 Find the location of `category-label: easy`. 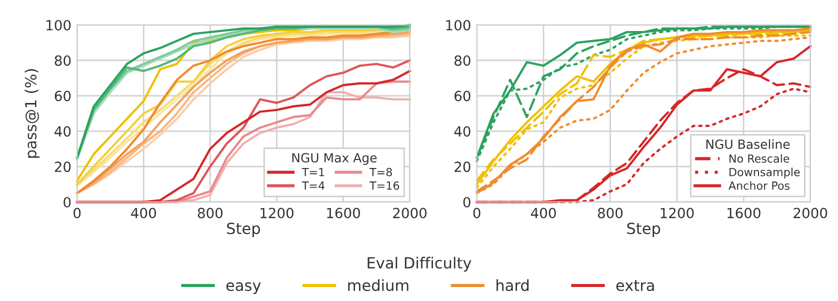

category-label: easy is located at coordinates (243, 288).